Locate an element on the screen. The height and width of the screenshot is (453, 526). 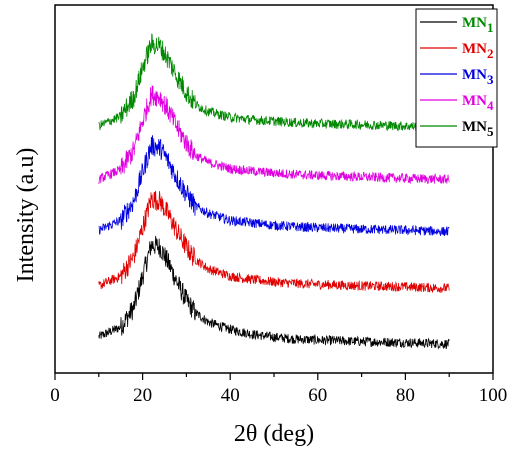
x-axis-title: 2θ (deg) is located at coordinates (274, 434).